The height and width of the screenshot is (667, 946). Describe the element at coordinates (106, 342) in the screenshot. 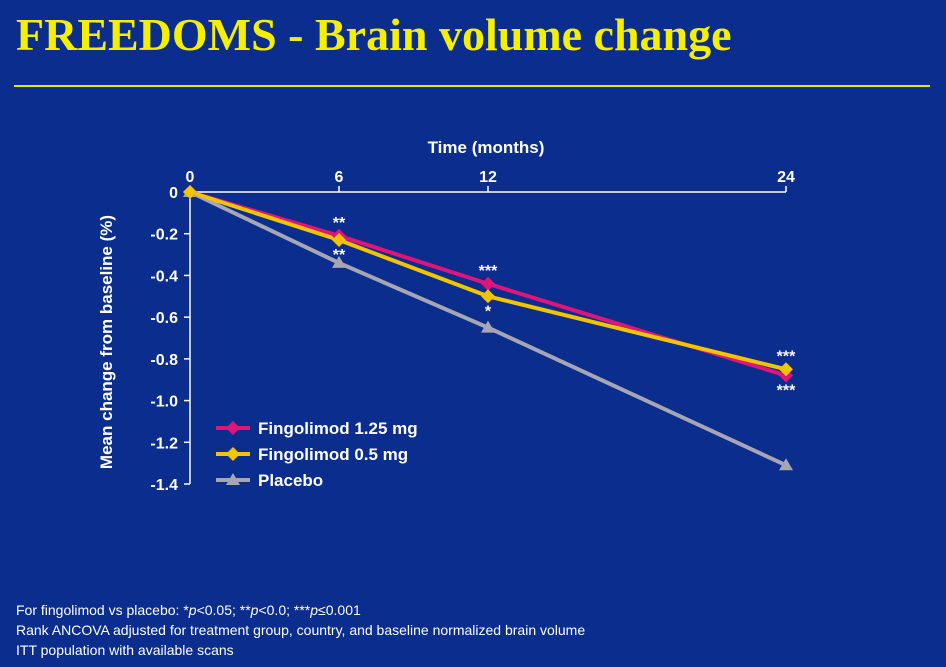

I see `y-axis-title: Mean change from baseline (%)` at that location.